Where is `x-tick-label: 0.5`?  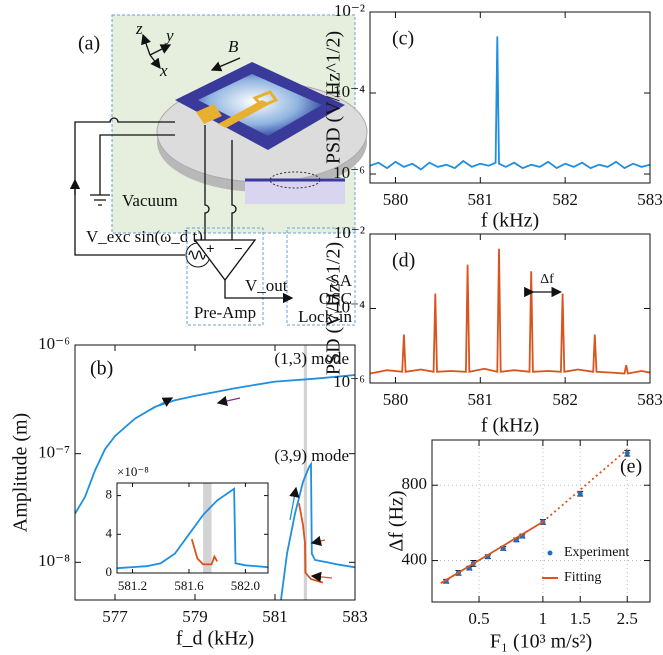
x-tick-label: 0.5 is located at coordinates (478, 618).